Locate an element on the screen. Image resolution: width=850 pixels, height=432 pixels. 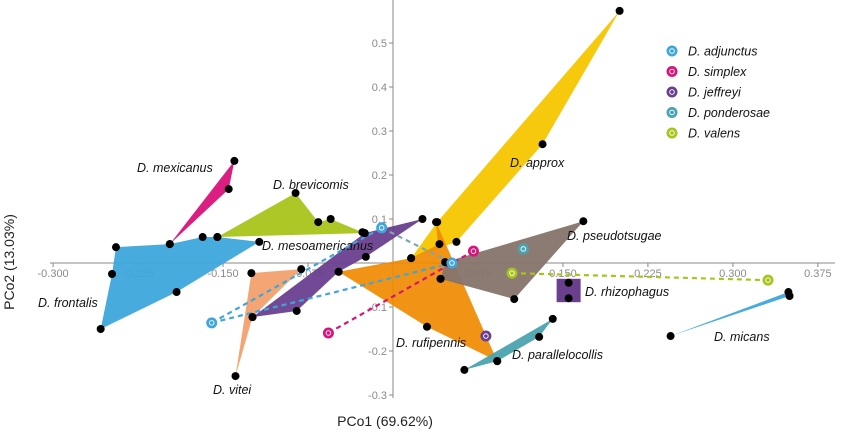
species-label-rufipennis: D. rufipennis is located at coordinates (431, 343).